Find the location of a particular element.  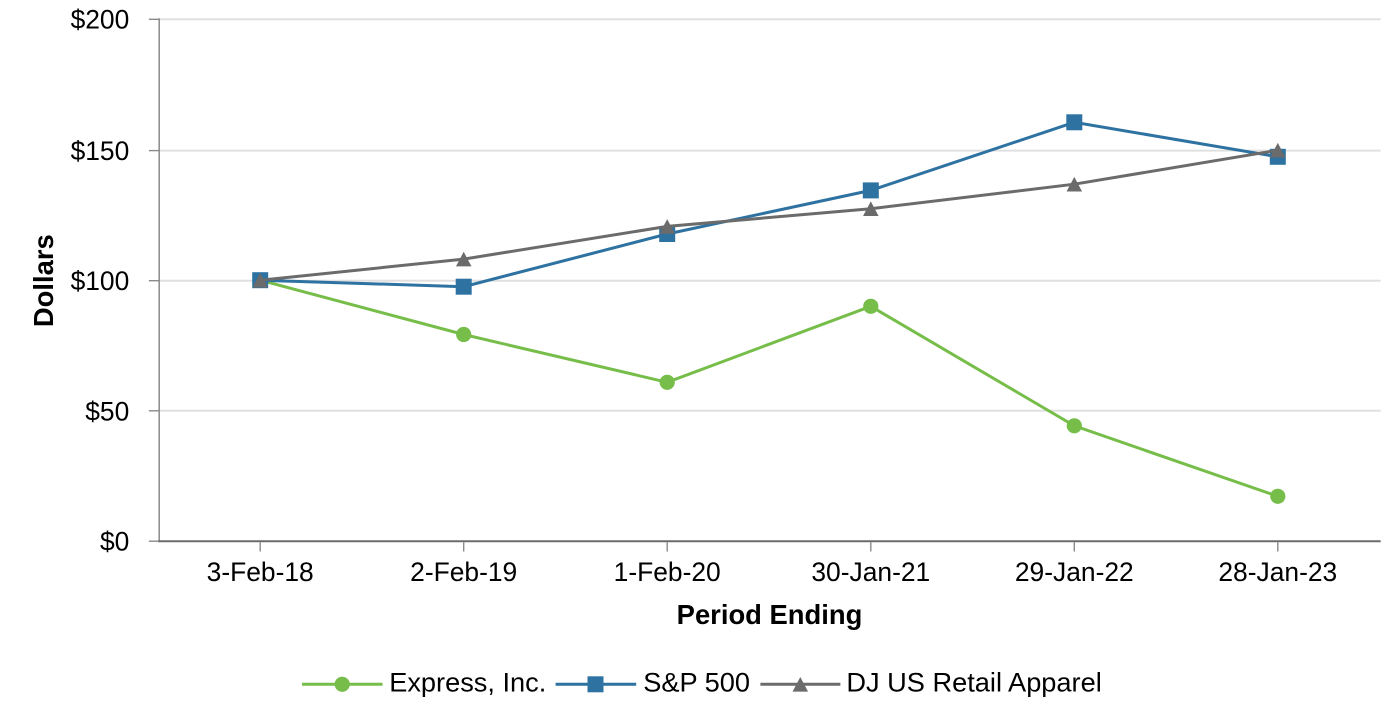

svg-text: Period Ending is located at coordinates (770, 614).